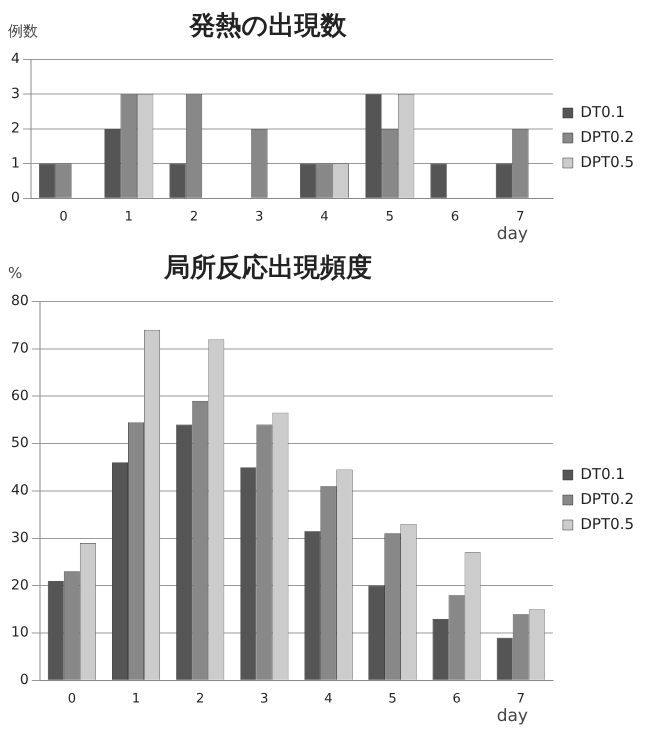 Image resolution: width=654 pixels, height=735 pixels. What do you see at coordinates (23, 31) in the screenshot?
I see `y-axis-title: 例数` at bounding box center [23, 31].